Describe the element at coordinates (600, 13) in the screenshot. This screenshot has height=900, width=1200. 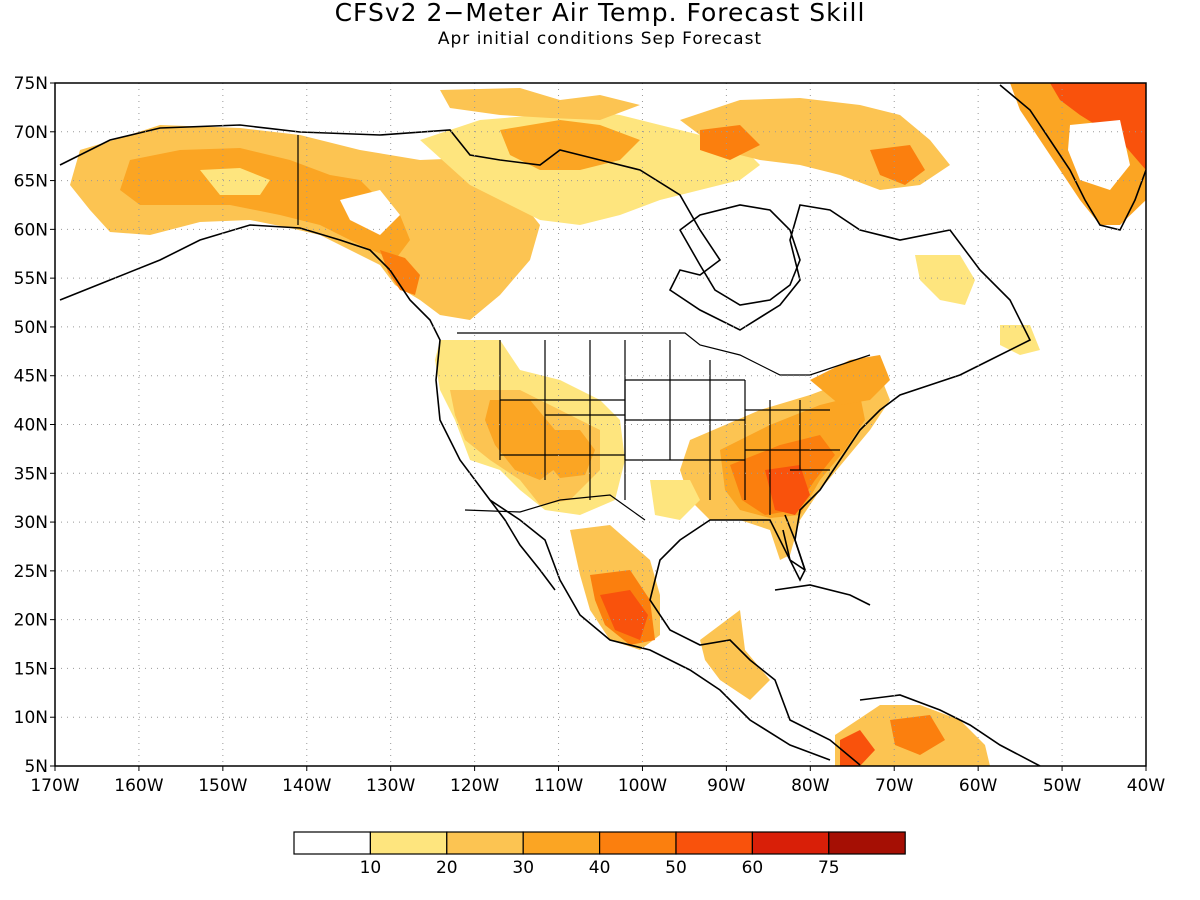
I see `map-title: CFSv2 2−Meter Air Temp. Forecast Skill` at that location.